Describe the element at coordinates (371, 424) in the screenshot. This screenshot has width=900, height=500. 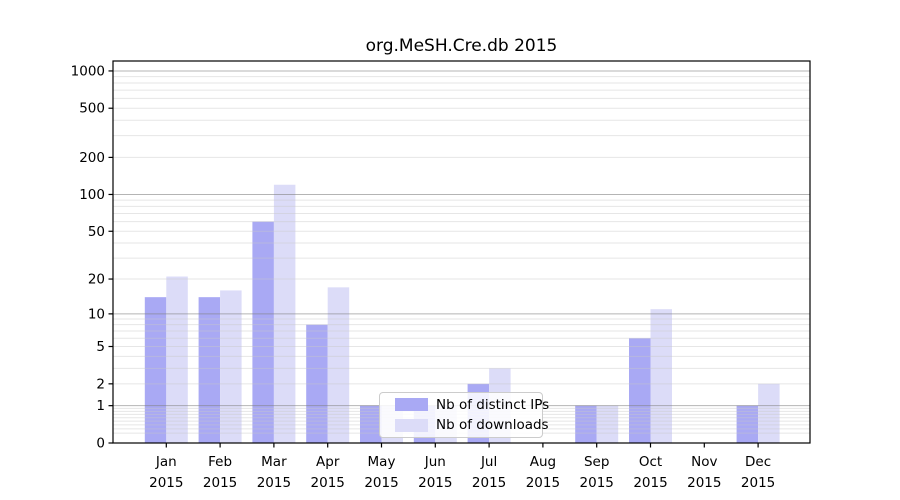
I see `bar-may-distinct-ips` at that location.